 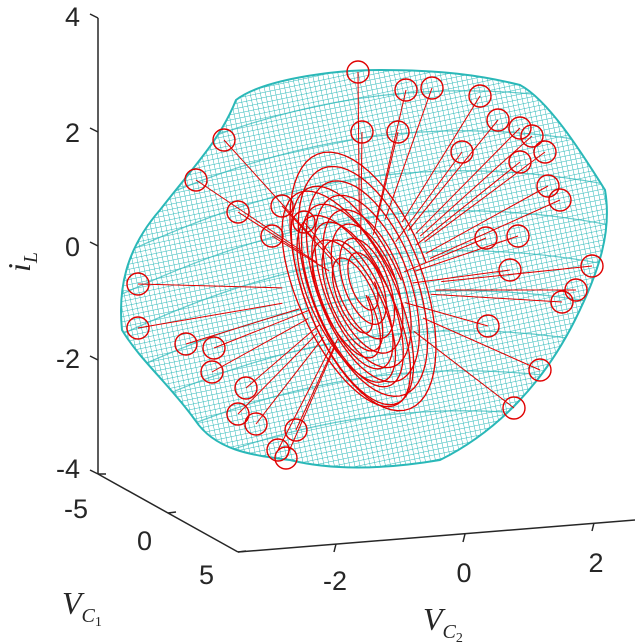 What do you see at coordinates (72, 247) in the screenshot?
I see `z-tick-label: 0` at bounding box center [72, 247].